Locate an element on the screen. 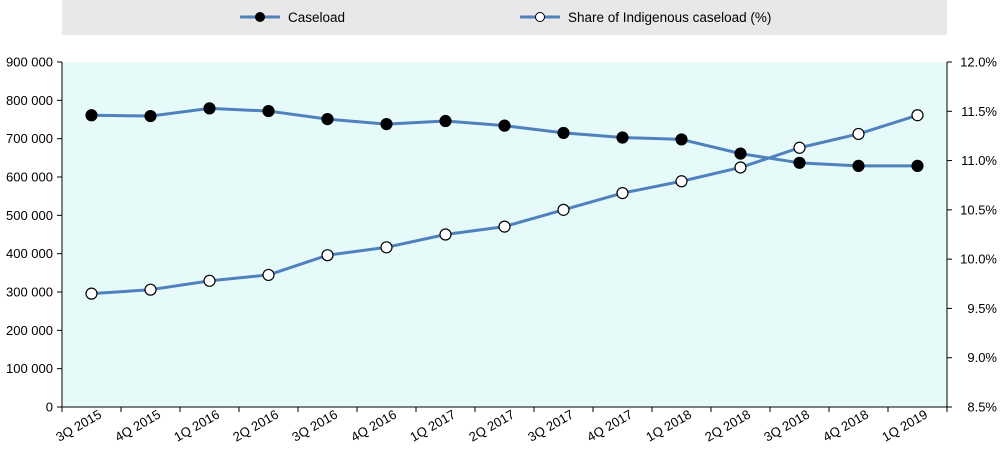  y-left-tick-label: 300 000 is located at coordinates (29, 292).